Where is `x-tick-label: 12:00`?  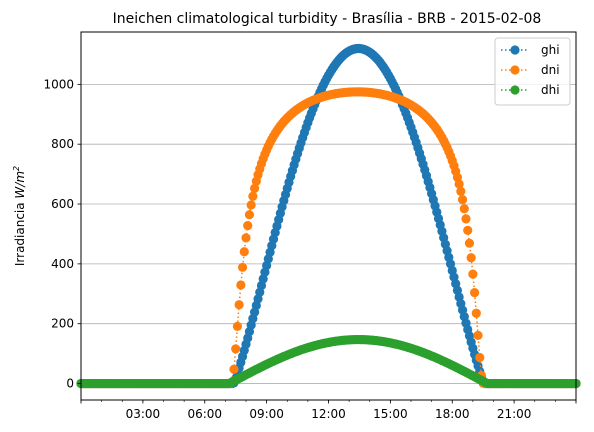 x-tick-label: 12:00 is located at coordinates (328, 414).